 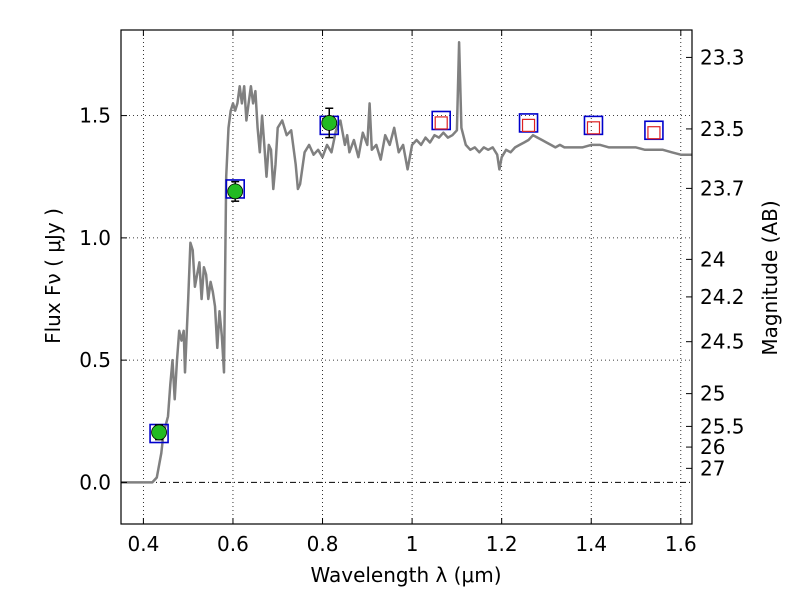 I want to click on magnitude-tick-label: 23.3, so click(x=722, y=57).